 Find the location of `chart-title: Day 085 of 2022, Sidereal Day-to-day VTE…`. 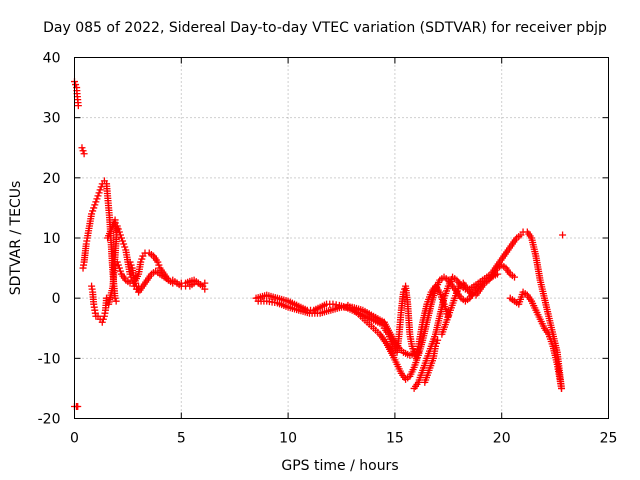

chart-title: Day 085 of 2022, Sidereal Day-to-day VTE… is located at coordinates (325, 28).